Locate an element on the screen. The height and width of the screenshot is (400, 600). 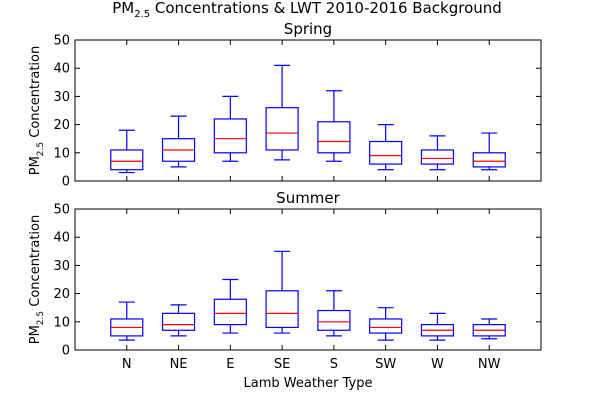
panel-title: Summer is located at coordinates (308, 198).